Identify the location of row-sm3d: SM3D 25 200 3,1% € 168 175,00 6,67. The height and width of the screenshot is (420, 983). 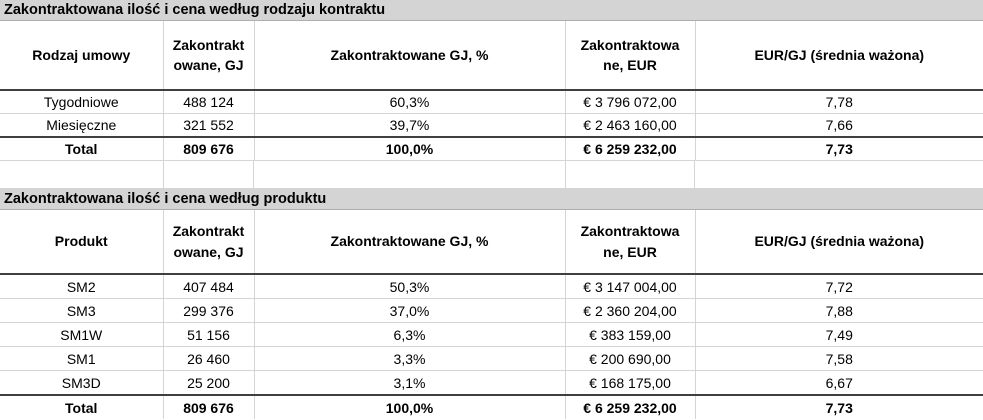
(491, 383).